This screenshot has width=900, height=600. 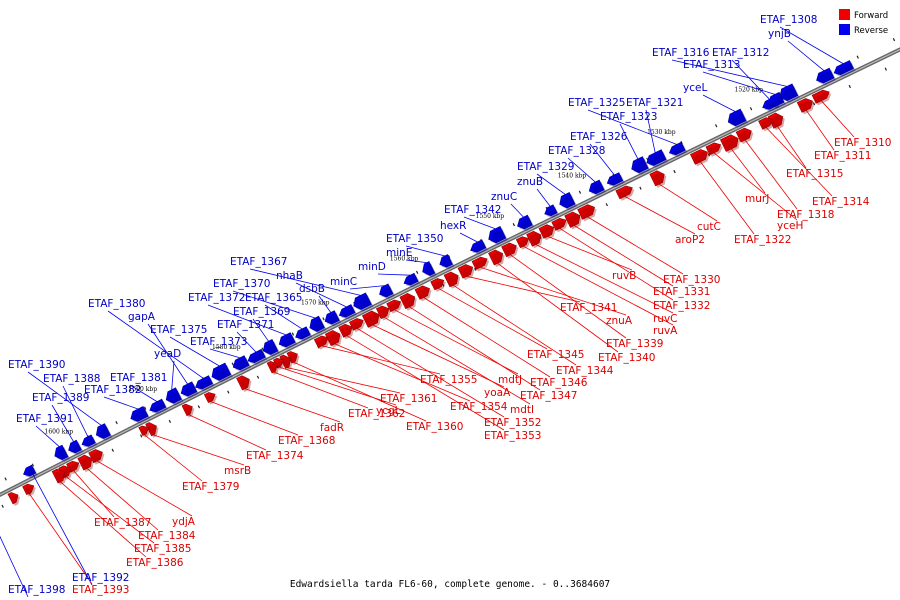 What do you see at coordinates (517, 210) in the screenshot?
I see `leader-znuc` at bounding box center [517, 210].